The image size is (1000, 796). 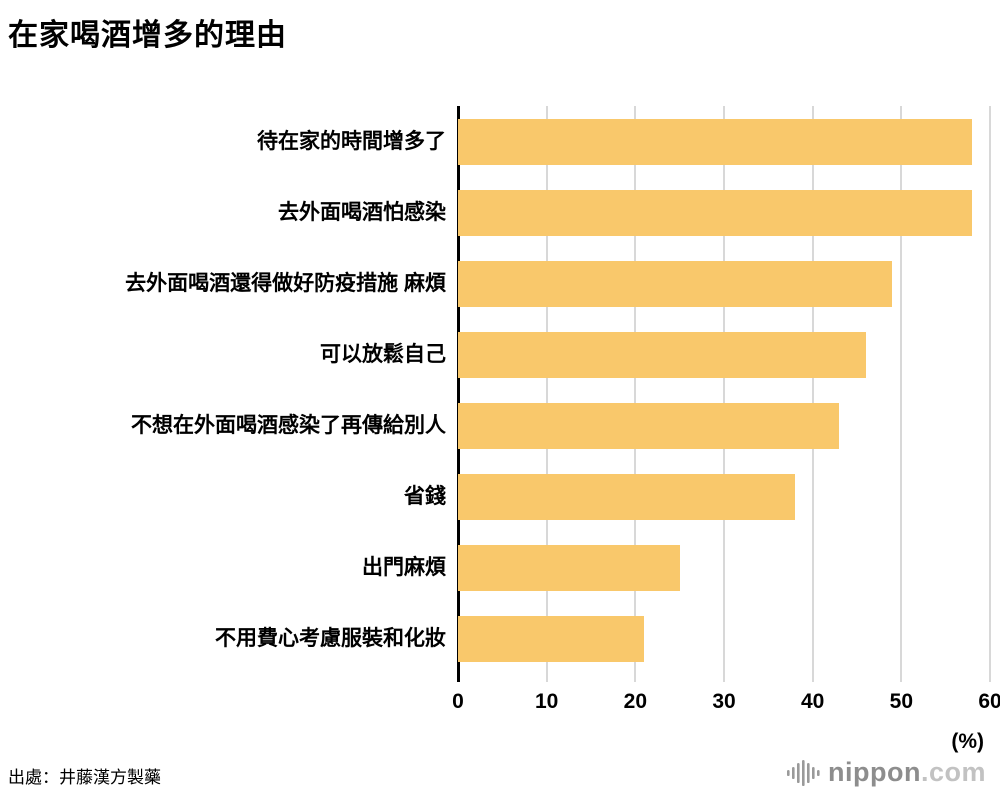 What do you see at coordinates (546, 701) in the screenshot?
I see `x-tick-label: 10` at bounding box center [546, 701].